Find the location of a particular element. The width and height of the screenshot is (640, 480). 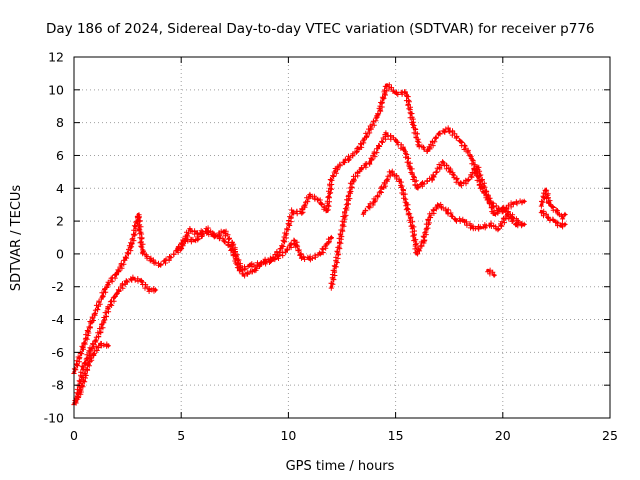

y-tick-label: 2 is located at coordinates (60, 221).